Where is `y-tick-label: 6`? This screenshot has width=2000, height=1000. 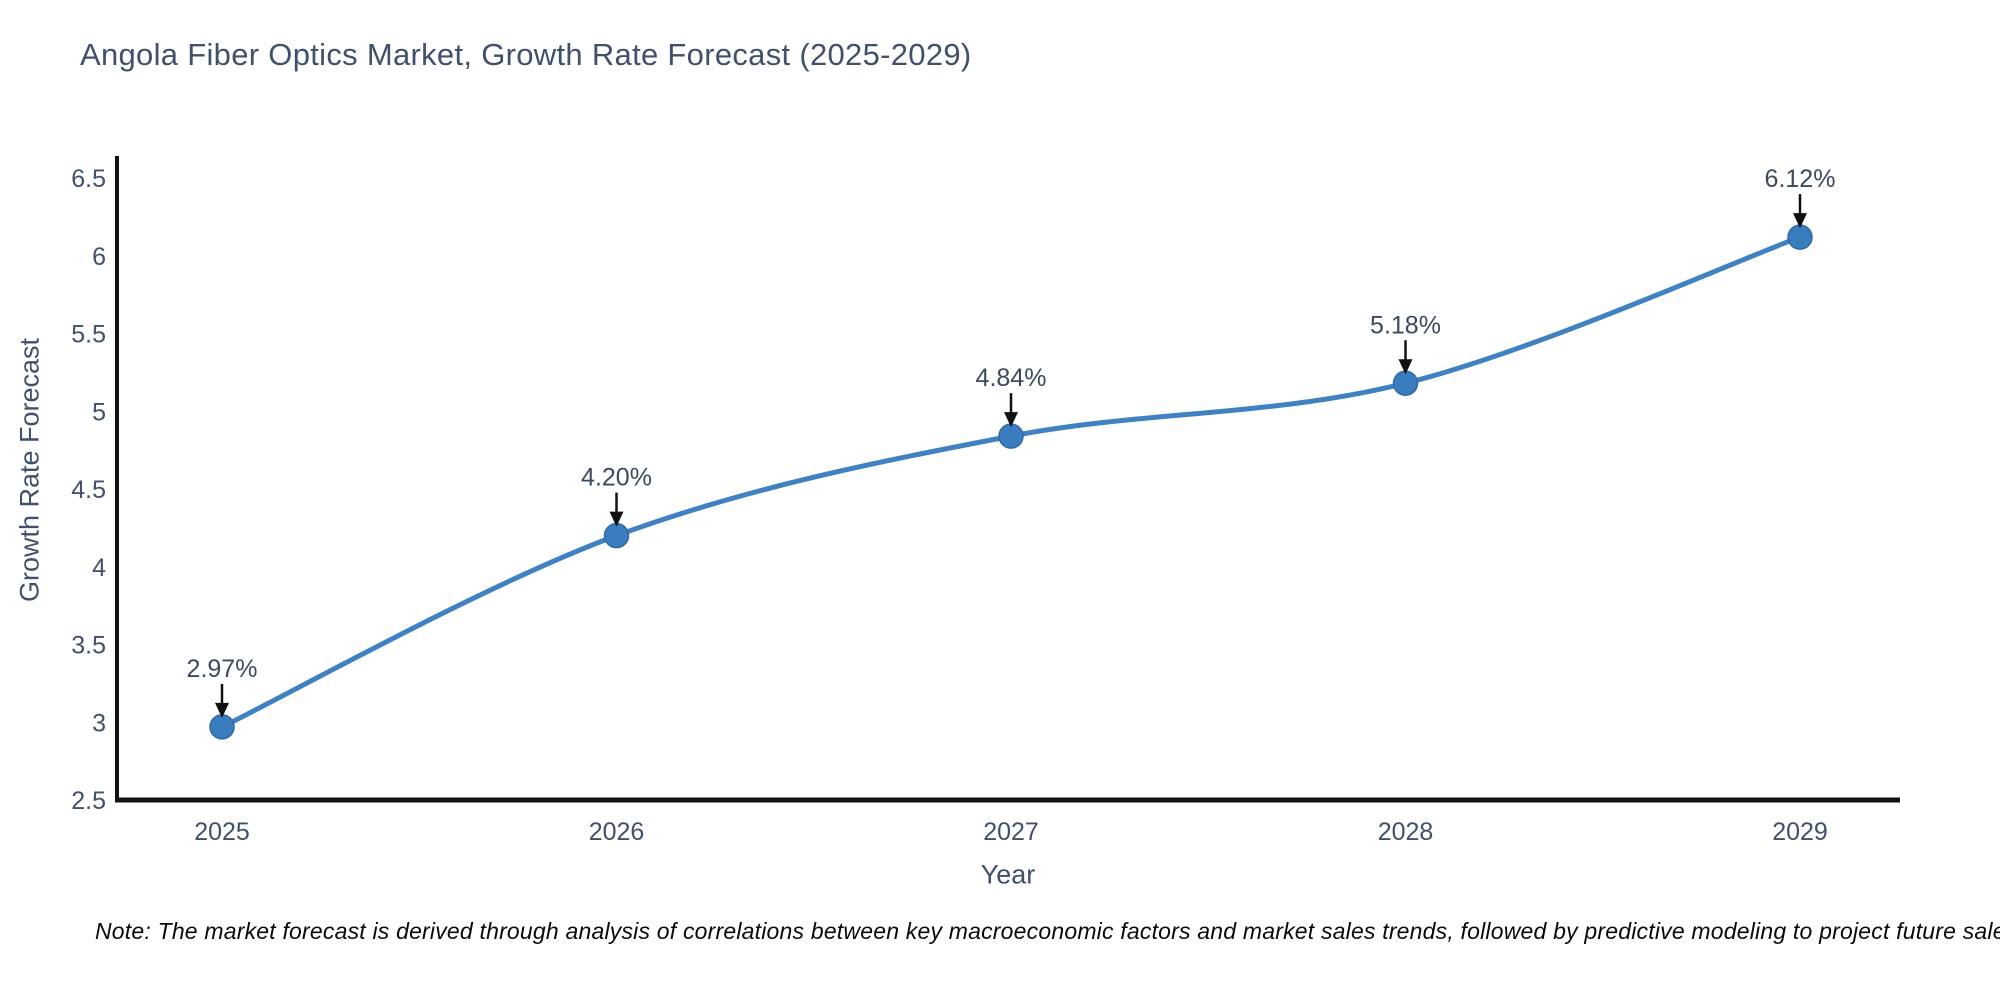 y-tick-label: 6 is located at coordinates (99, 257).